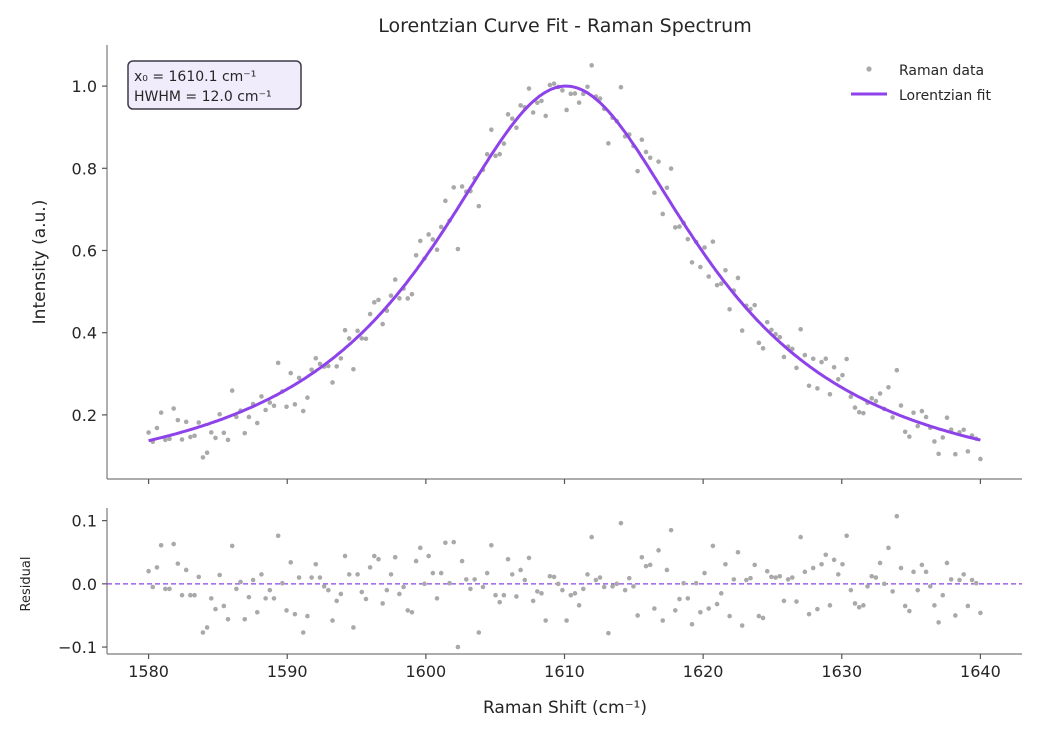  What do you see at coordinates (195, 77) in the screenshot?
I see `annotation-x0: x₀ = 1610.1 cm⁻¹` at bounding box center [195, 77].